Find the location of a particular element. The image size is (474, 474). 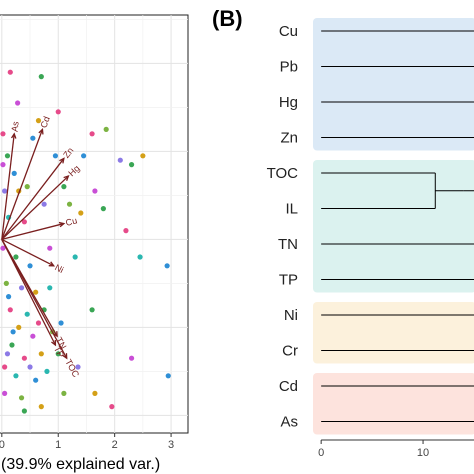

x-tick-label: 3 is located at coordinates (171, 445).